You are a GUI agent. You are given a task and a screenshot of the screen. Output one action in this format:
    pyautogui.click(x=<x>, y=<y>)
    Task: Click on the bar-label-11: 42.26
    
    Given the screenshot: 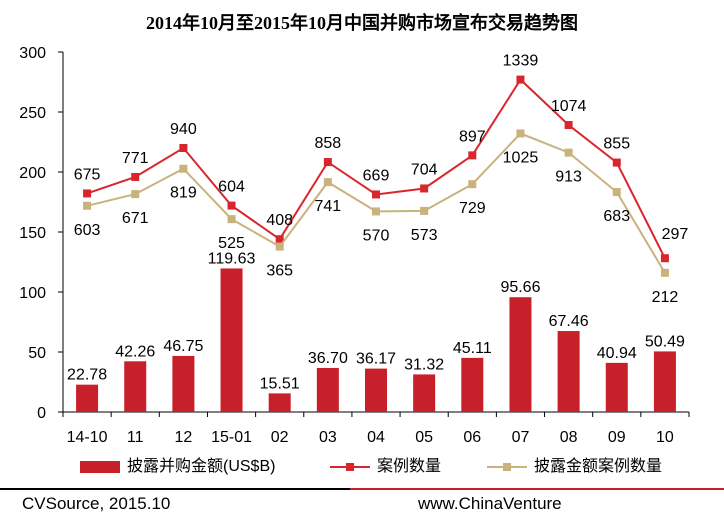 What is the action you would take?
    pyautogui.click(x=135, y=351)
    